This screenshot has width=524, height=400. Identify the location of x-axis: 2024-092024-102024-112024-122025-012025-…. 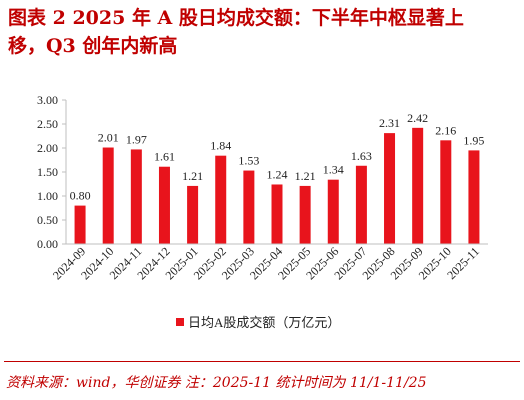
(269, 262).